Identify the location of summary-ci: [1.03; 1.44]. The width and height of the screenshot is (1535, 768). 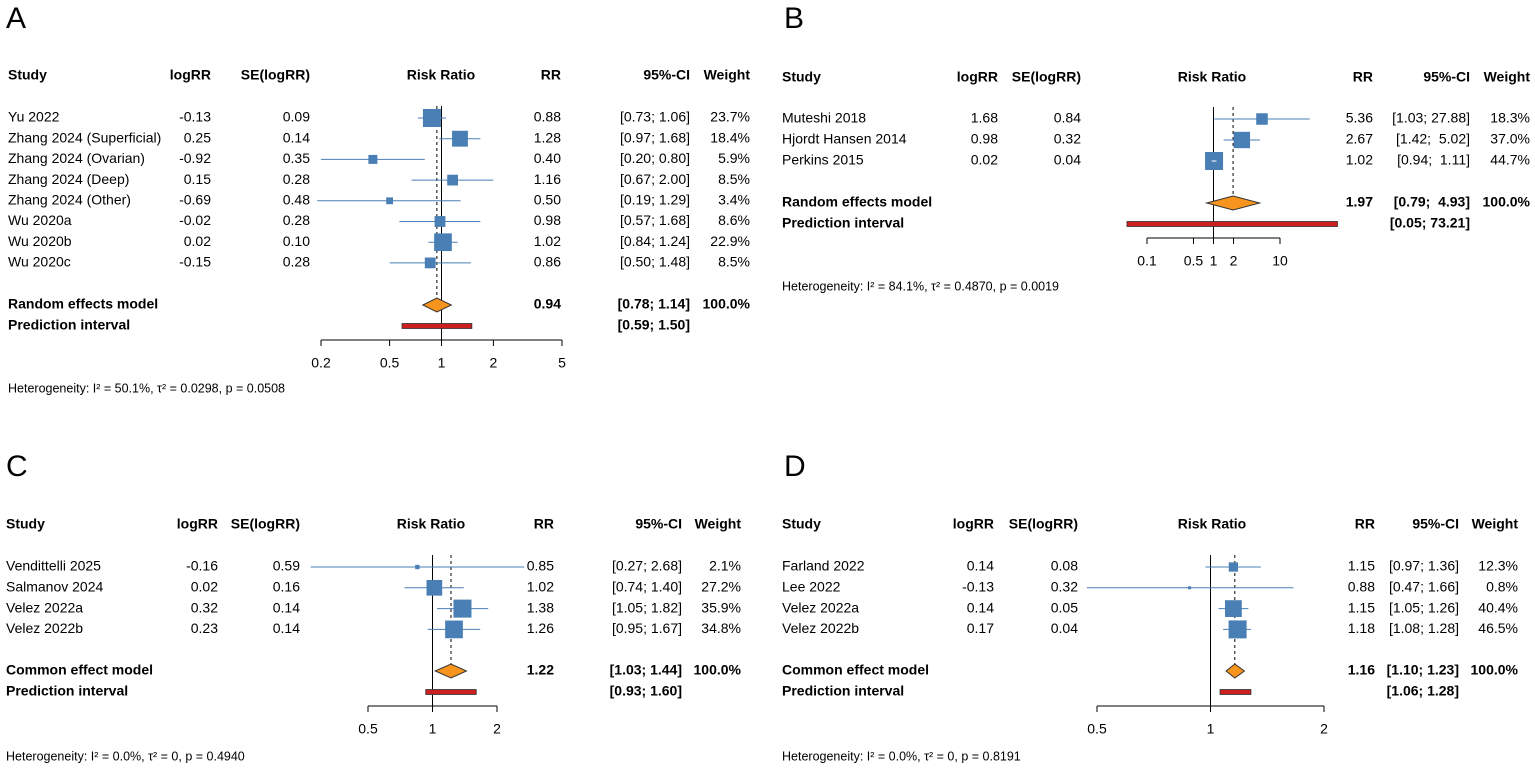
(646, 670).